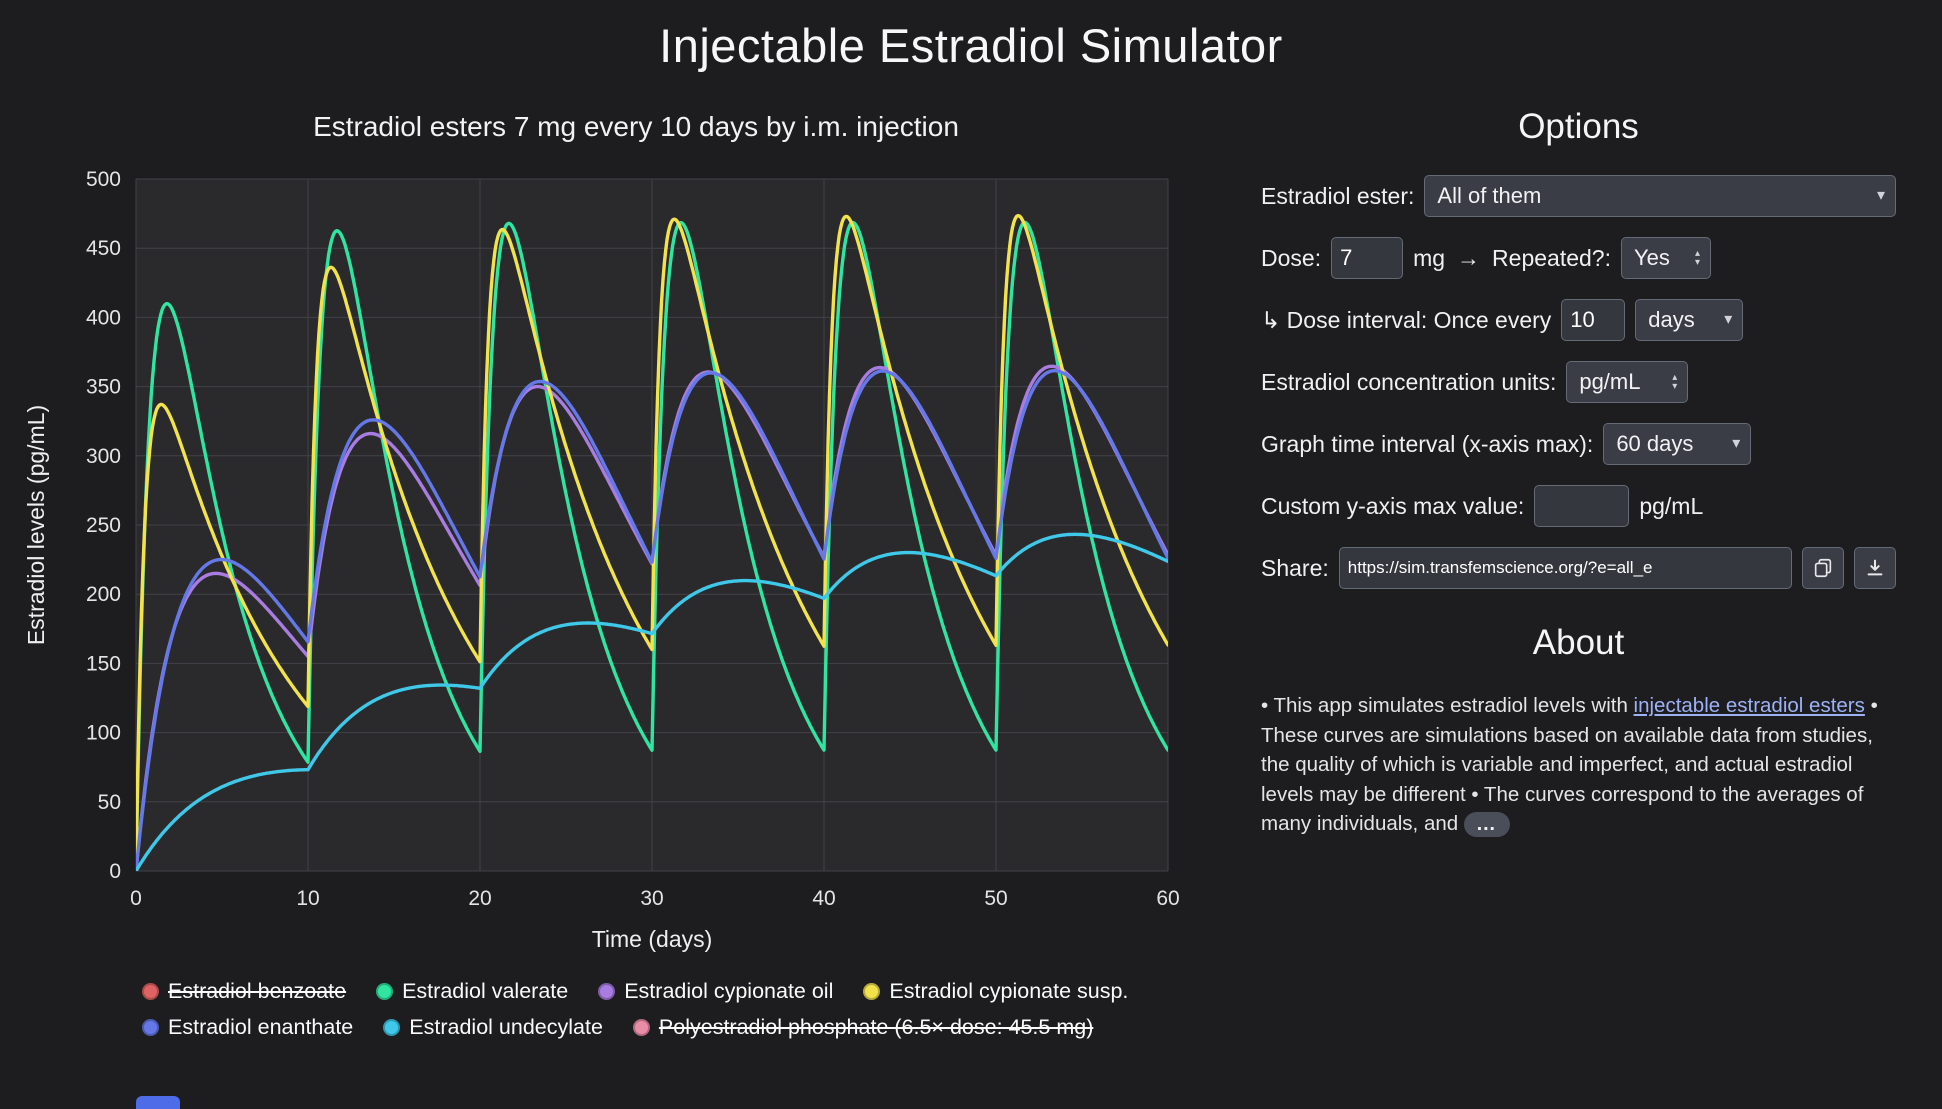 This screenshot has height=1109, width=1942. What do you see at coordinates (1295, 567) in the screenshot?
I see `share-label: Share:` at bounding box center [1295, 567].